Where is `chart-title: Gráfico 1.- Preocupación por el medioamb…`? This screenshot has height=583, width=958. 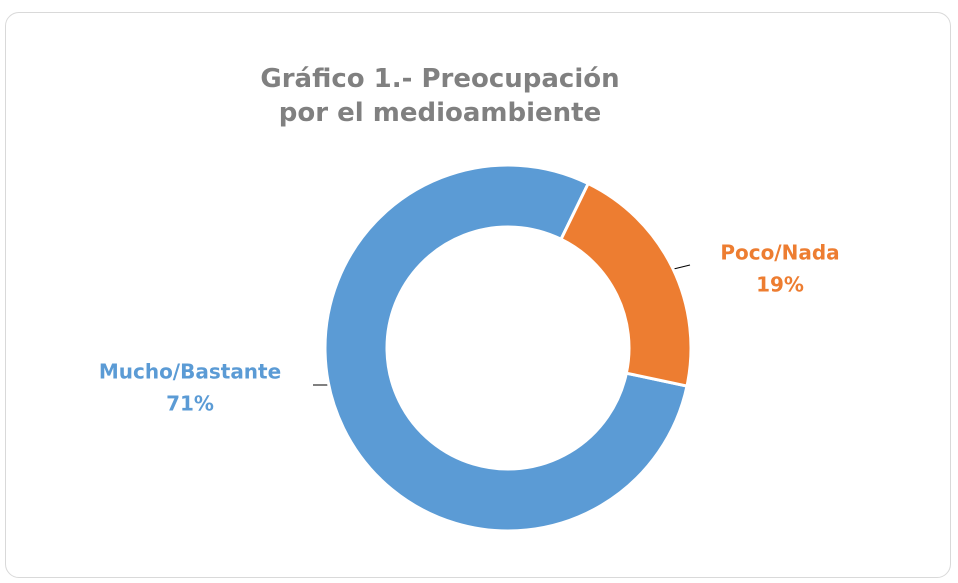
chart-title: Gráfico 1.- Preocupación por el medioamb… is located at coordinates (440, 96).